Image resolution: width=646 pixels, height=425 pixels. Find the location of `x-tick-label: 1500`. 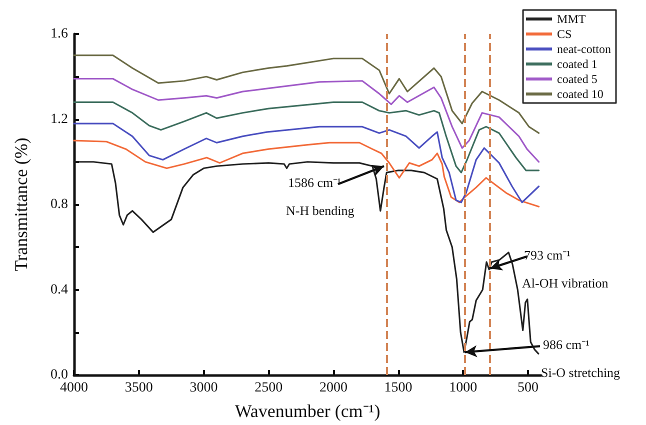

x-tick-label: 1500 is located at coordinates (398, 388).